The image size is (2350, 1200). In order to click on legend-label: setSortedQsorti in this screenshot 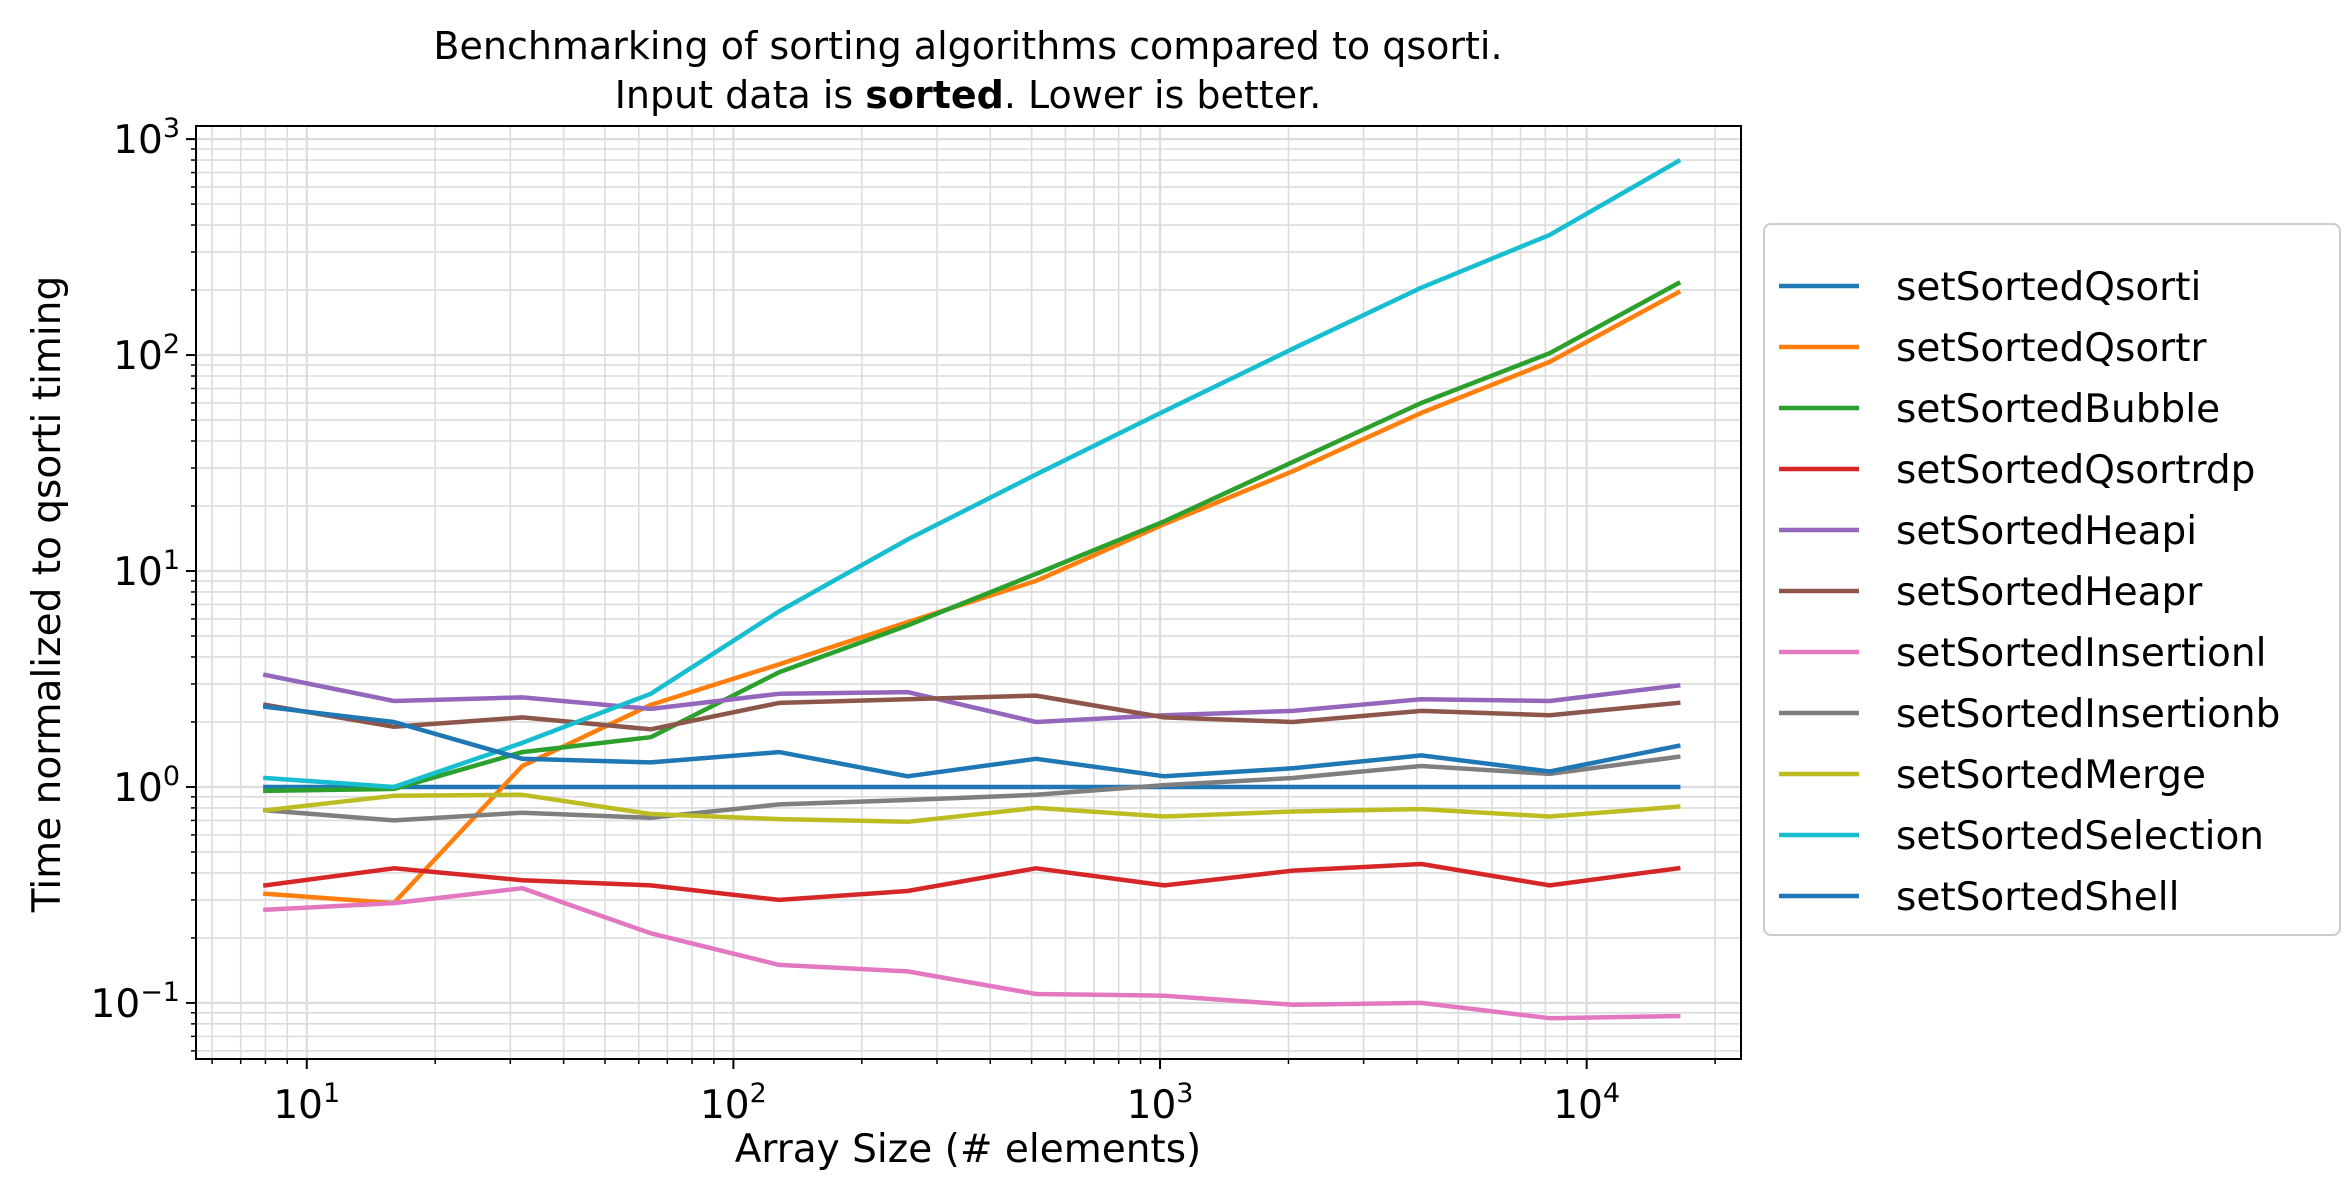, I will do `click(2048, 287)`.